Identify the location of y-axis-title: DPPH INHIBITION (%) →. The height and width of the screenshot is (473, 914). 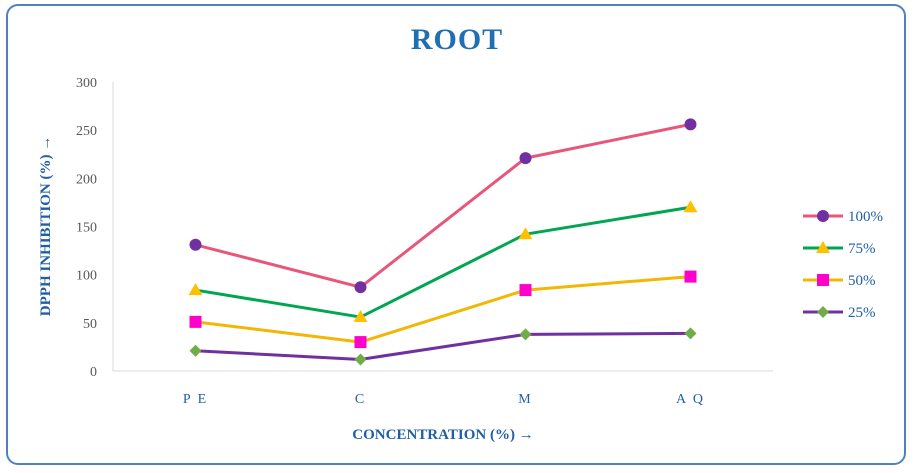
(46, 226).